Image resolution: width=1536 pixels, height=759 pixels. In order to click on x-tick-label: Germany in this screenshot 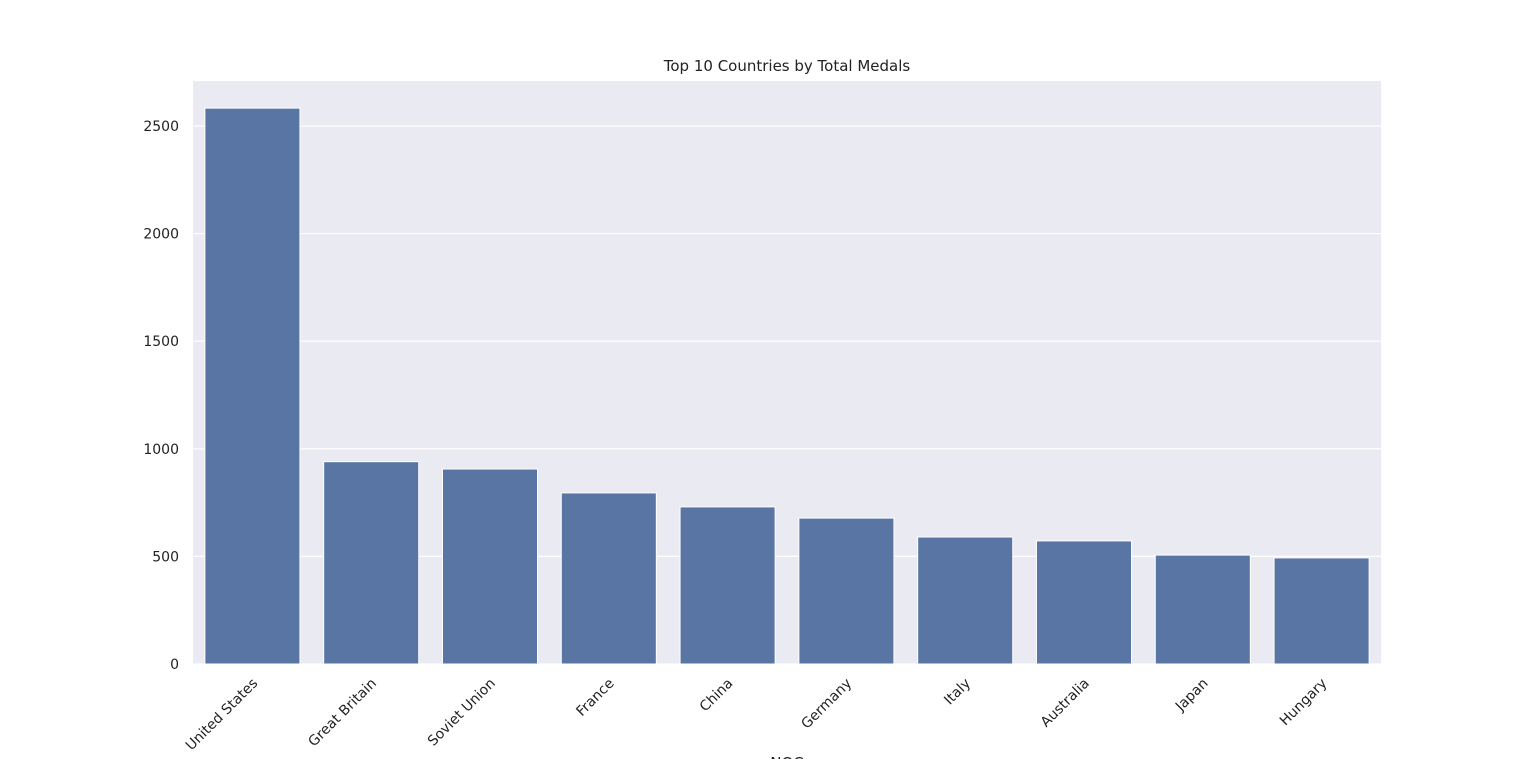, I will do `click(826, 704)`.